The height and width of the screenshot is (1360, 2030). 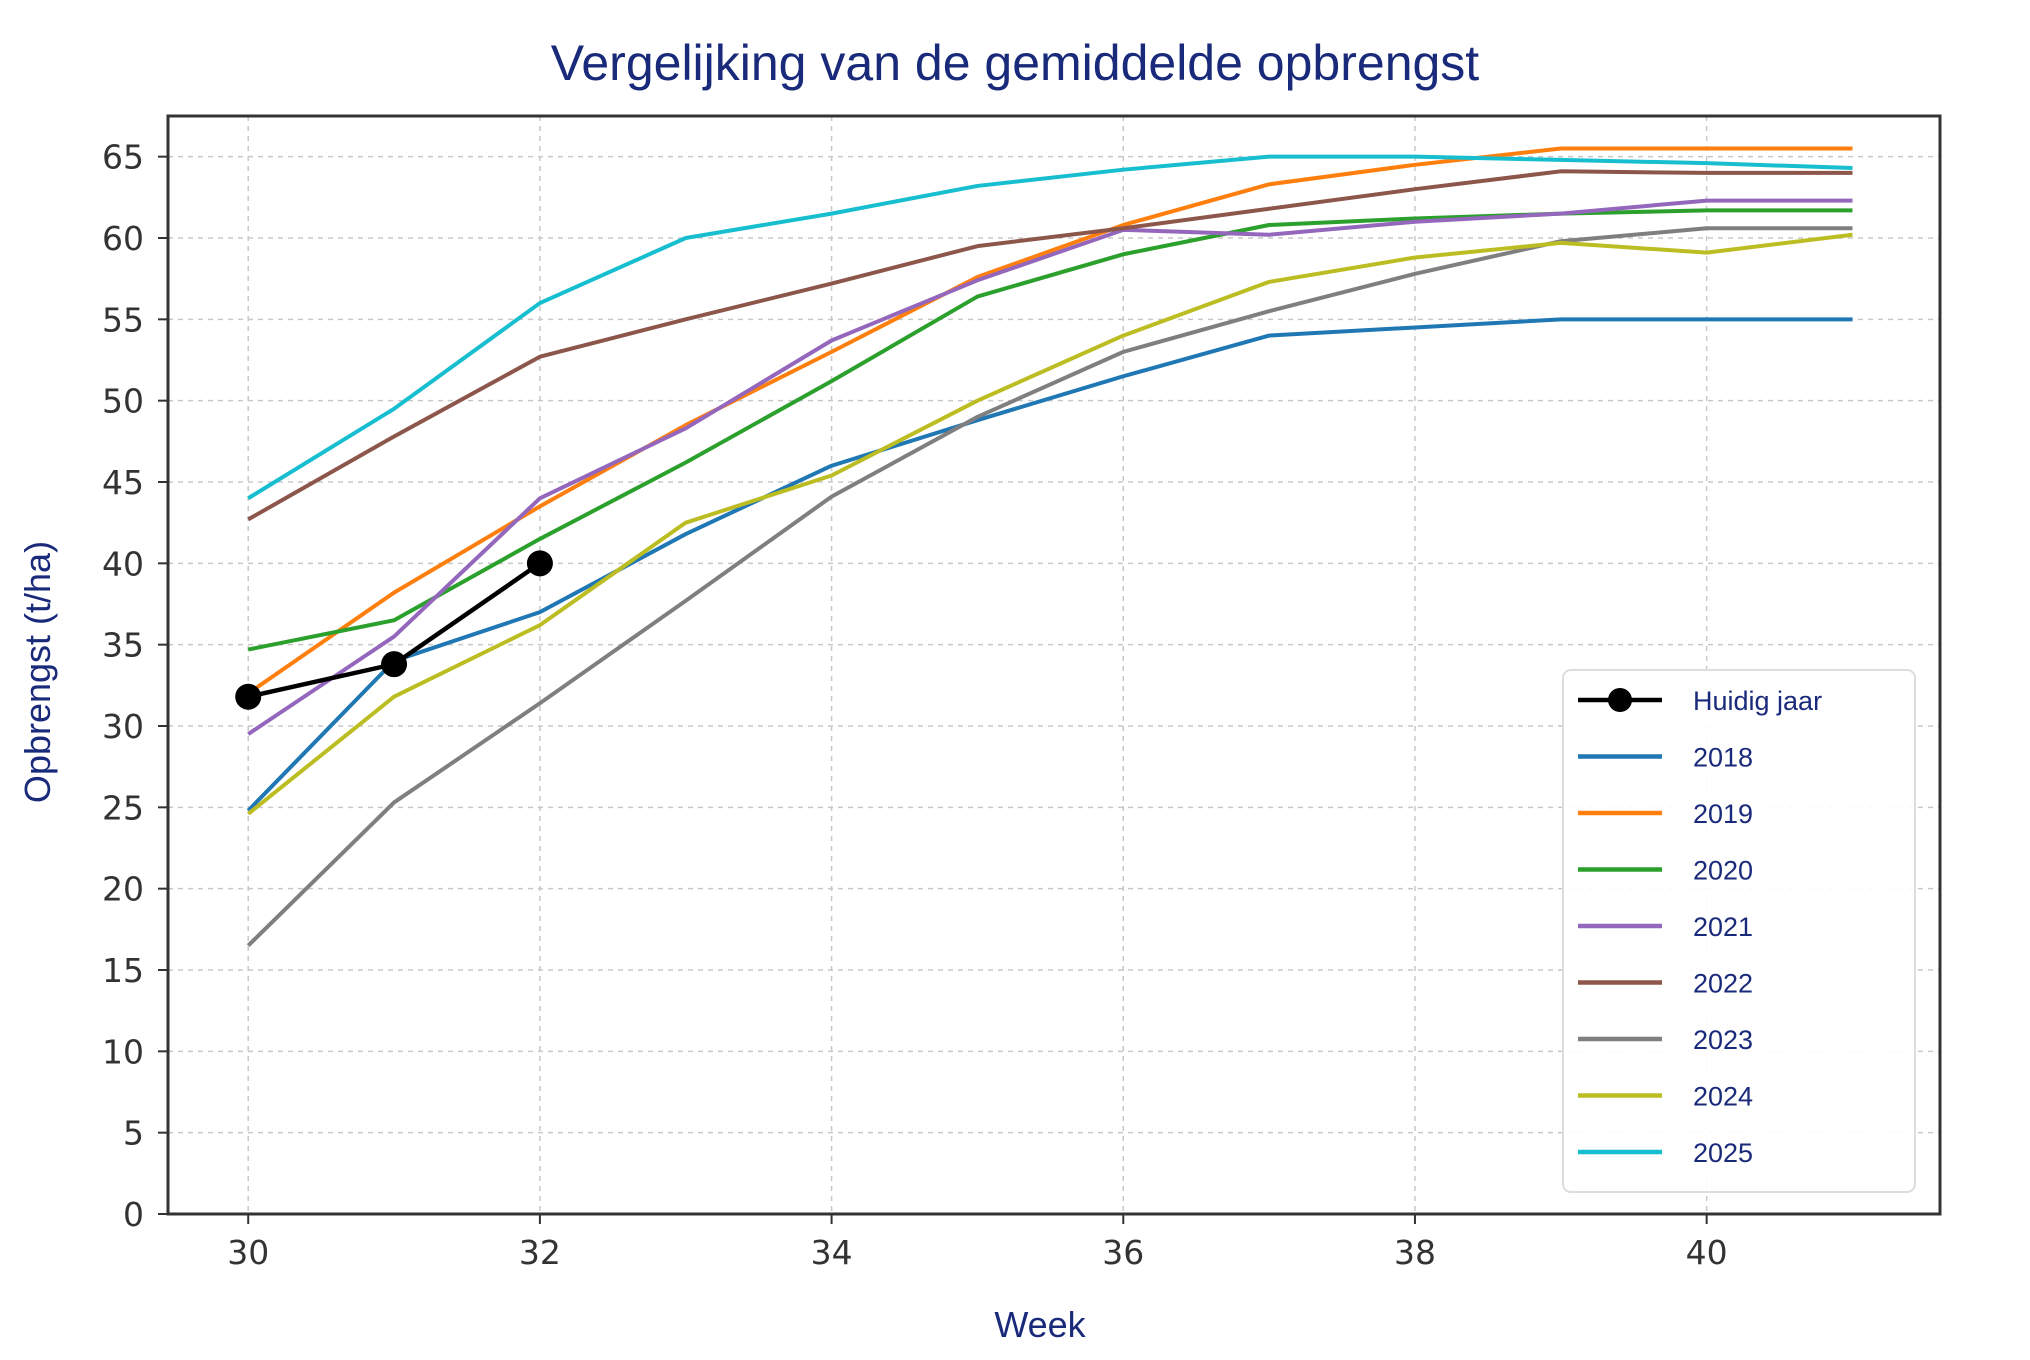 I want to click on y-tick-label: 5, so click(x=133, y=1133).